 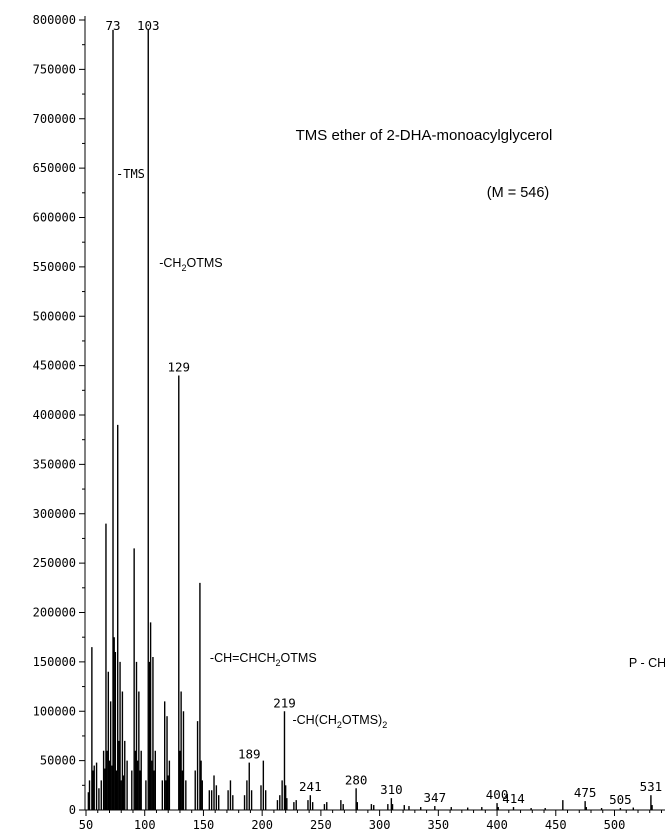 What do you see at coordinates (54, 662) in the screenshot?
I see `y-tick-label: 150000` at bounding box center [54, 662].